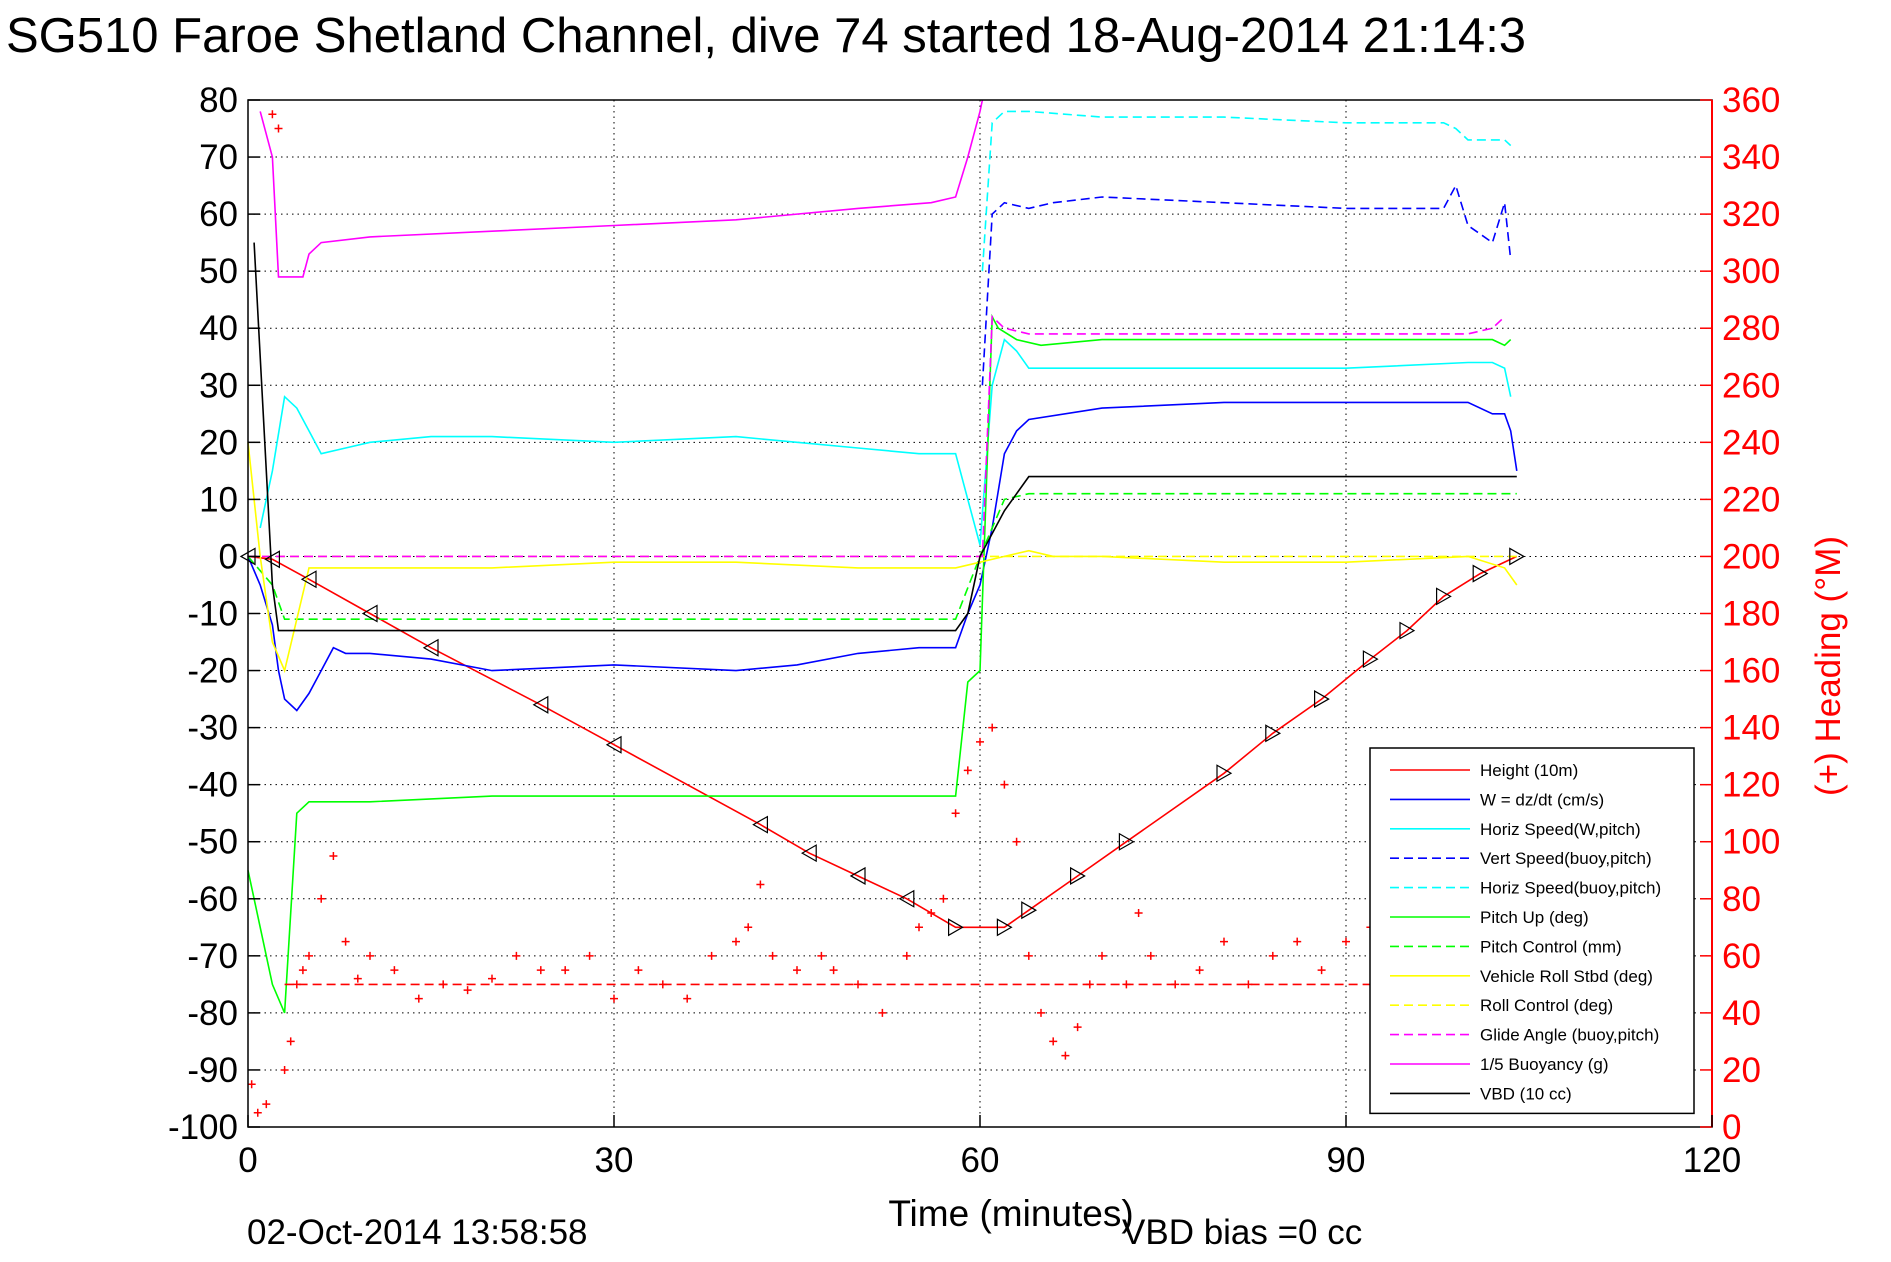  Describe the element at coordinates (1751, 157) in the screenshot. I see `tick-label-right: 340` at that location.